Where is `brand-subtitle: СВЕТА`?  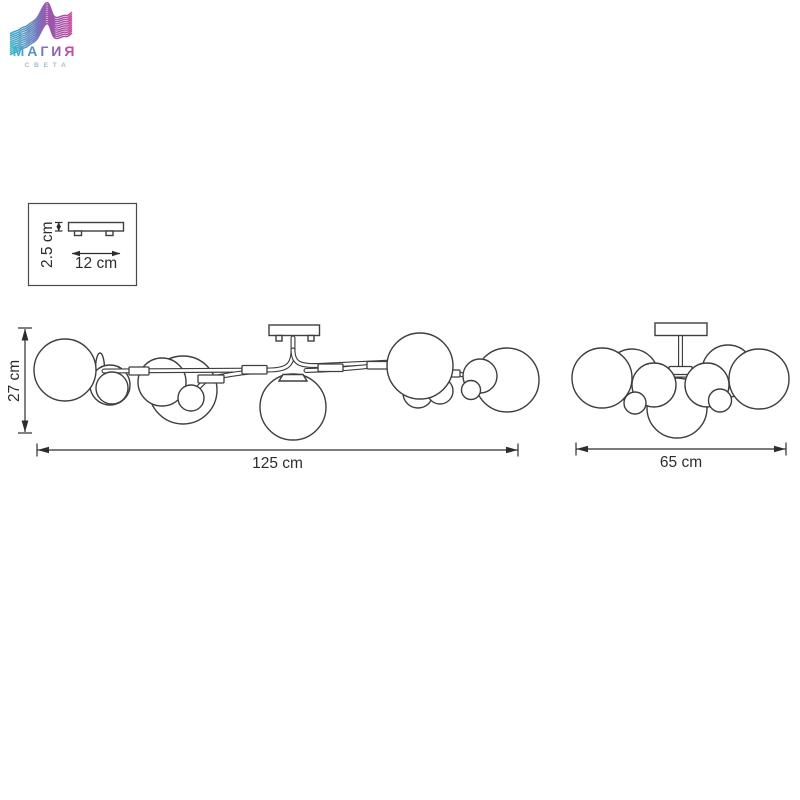 brand-subtitle: СВЕТА is located at coordinates (48, 65).